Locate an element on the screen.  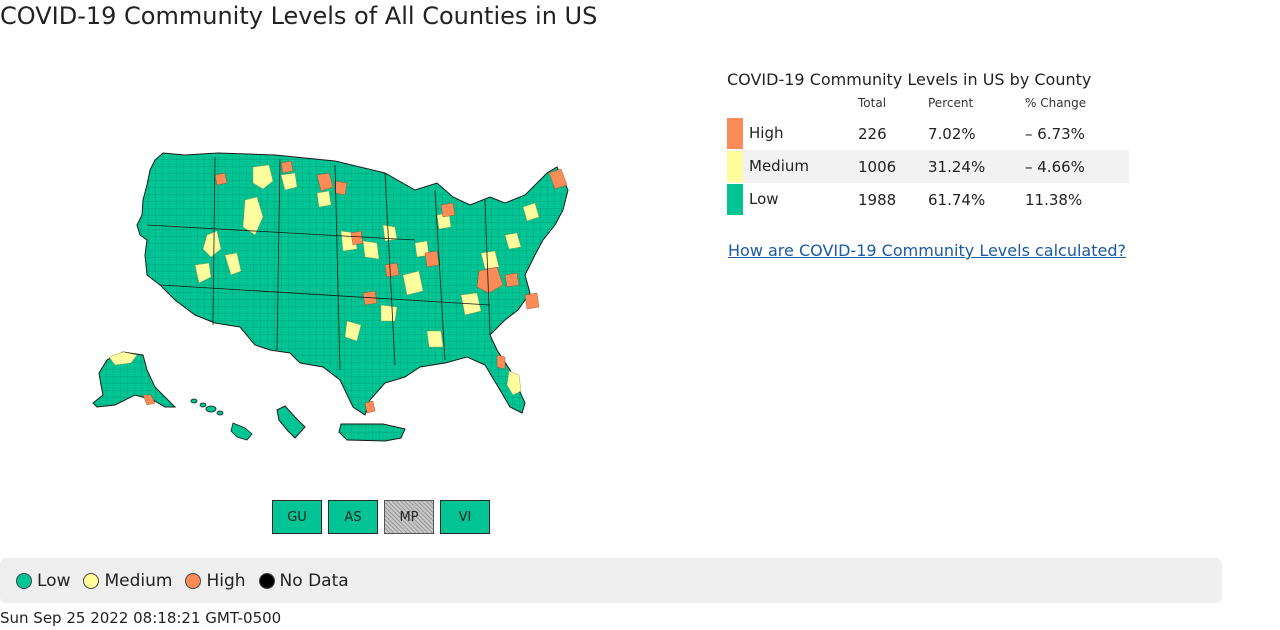
percent-value: 61.74% is located at coordinates (957, 199).